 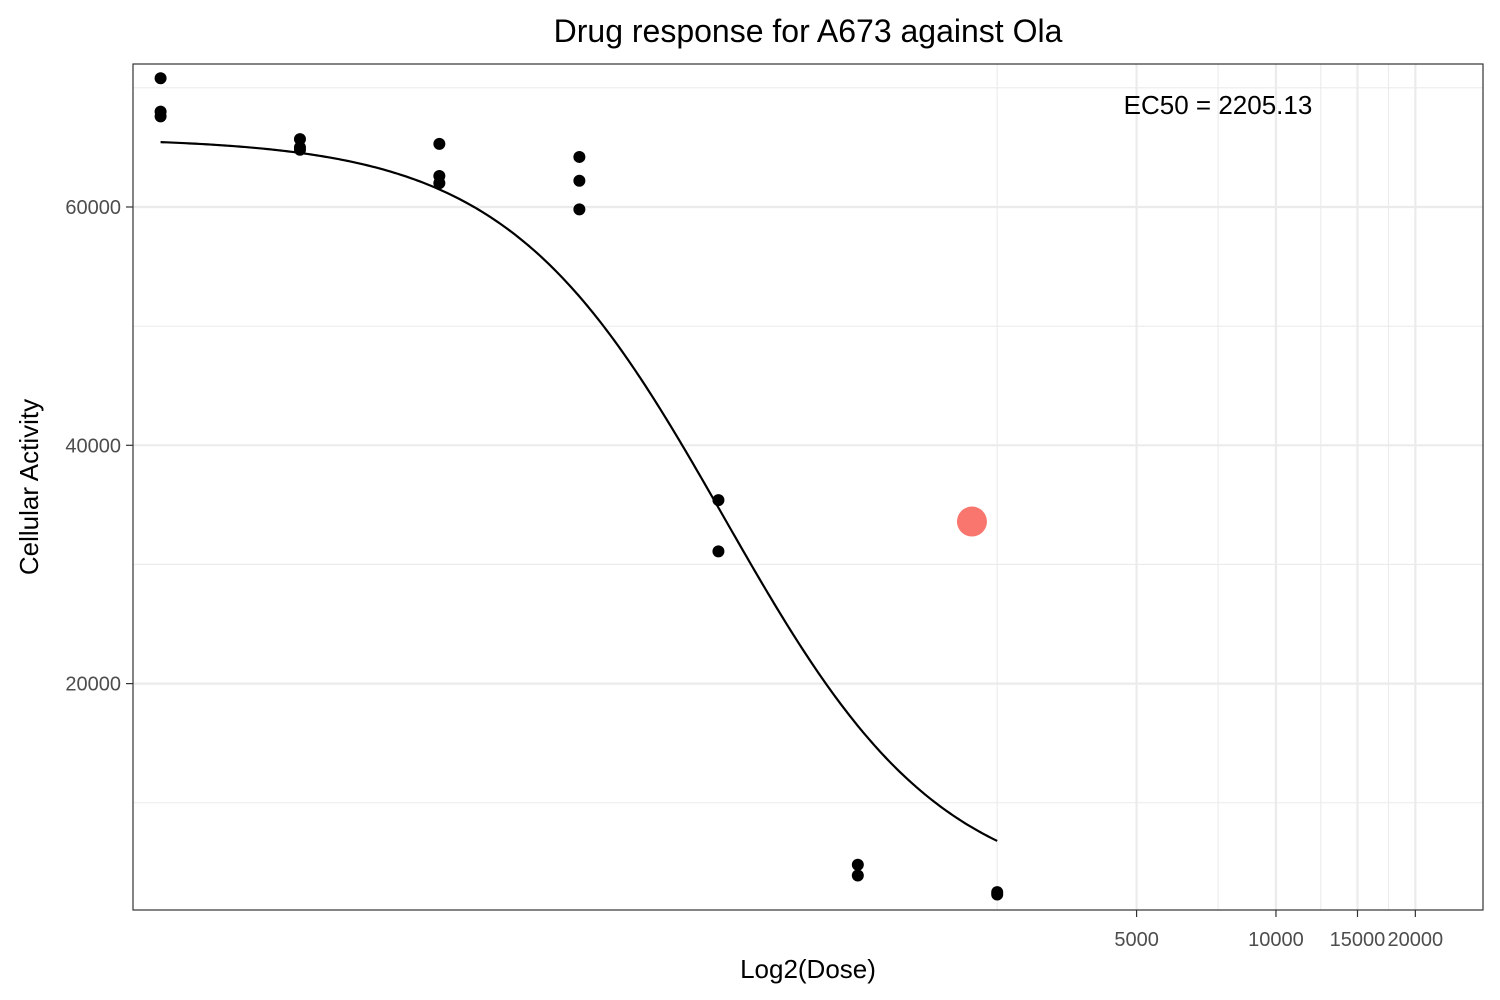 I want to click on x-tick-label: 20000, so click(x=1416, y=940).